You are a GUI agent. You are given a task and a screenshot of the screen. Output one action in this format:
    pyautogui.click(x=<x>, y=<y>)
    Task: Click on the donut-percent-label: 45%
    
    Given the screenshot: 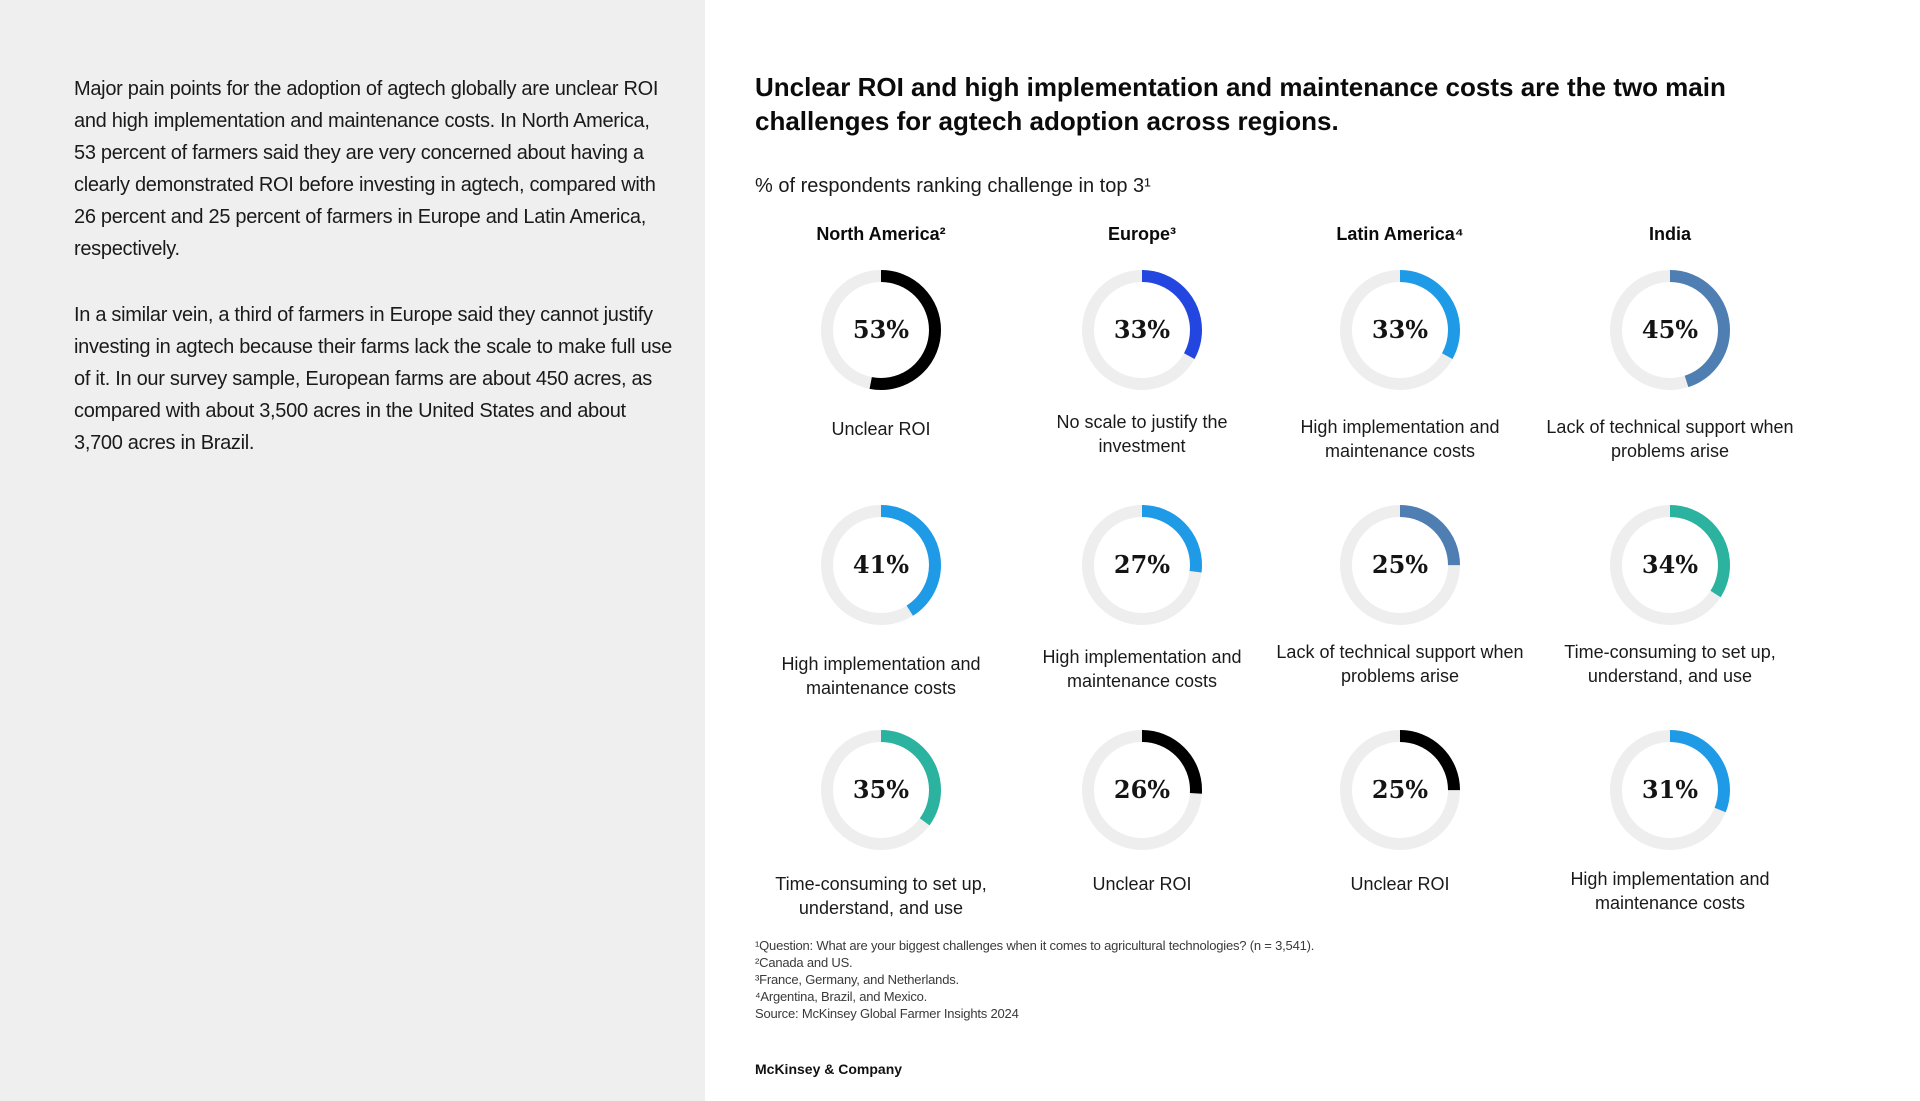 What is the action you would take?
    pyautogui.click(x=1670, y=329)
    